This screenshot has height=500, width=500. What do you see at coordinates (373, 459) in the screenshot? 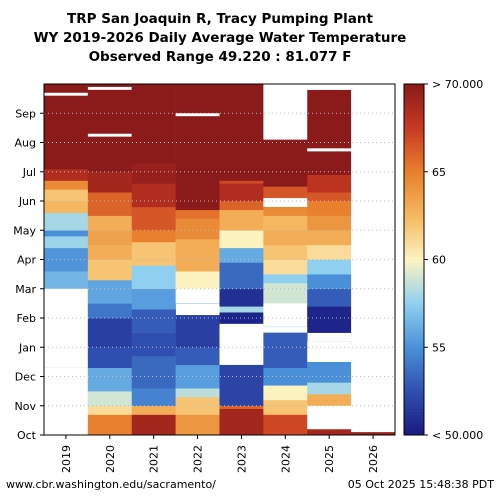
I see `x-tick-label: 2026` at bounding box center [373, 459].